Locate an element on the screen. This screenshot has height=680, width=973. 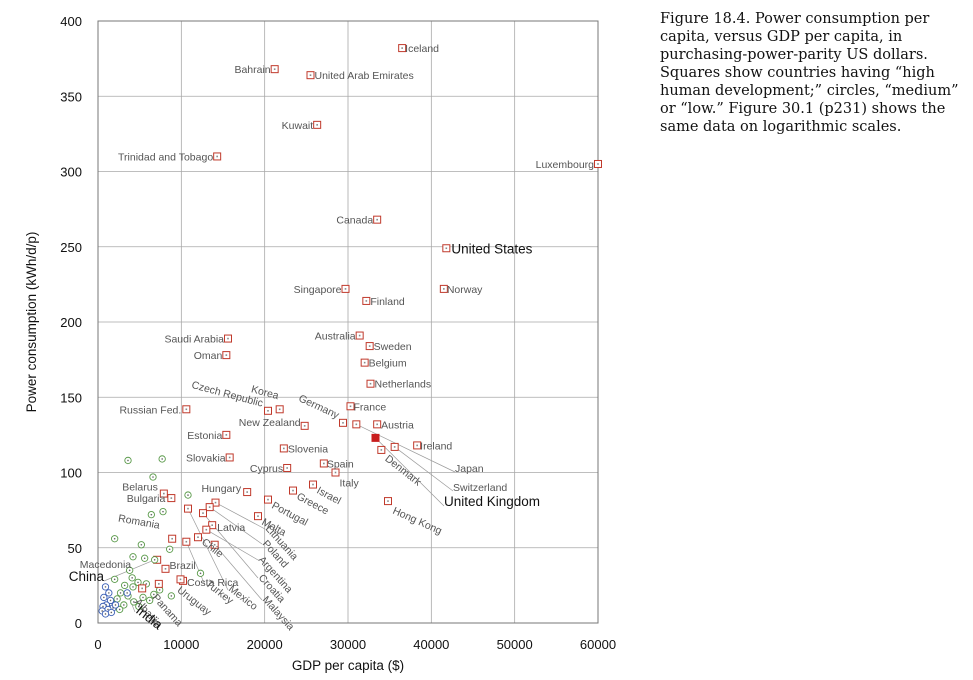
y-tick-label: 0 is located at coordinates (78, 623).